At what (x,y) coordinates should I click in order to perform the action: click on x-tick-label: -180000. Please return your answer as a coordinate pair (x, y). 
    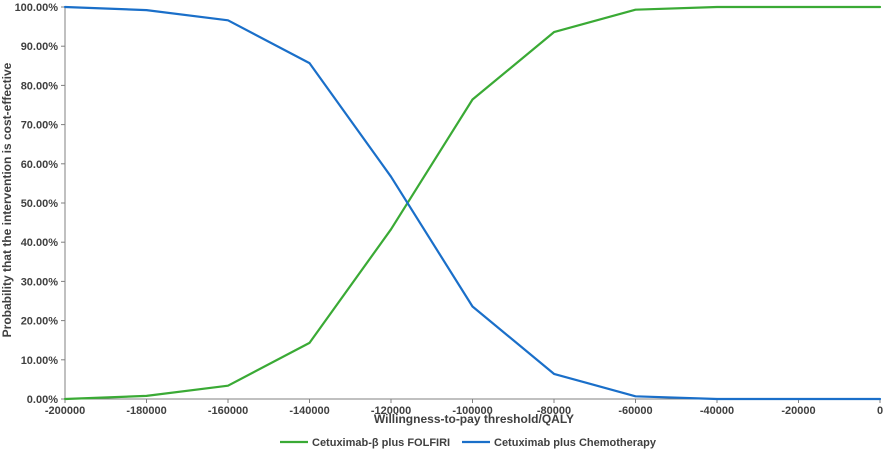
    Looking at the image, I should click on (146, 411).